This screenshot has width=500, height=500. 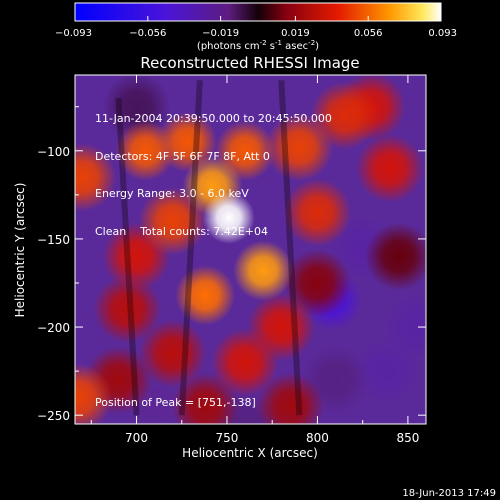 I want to click on y-tick-label: −150, so click(x=53, y=240).